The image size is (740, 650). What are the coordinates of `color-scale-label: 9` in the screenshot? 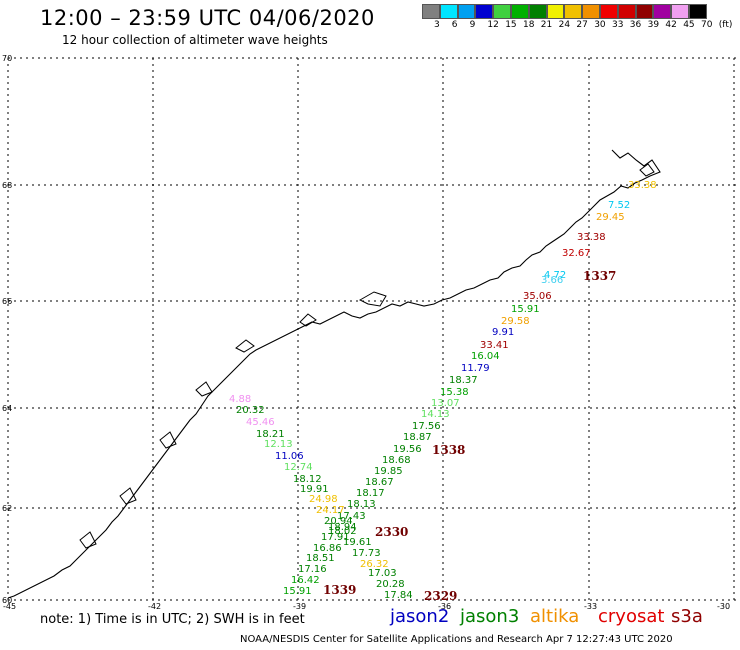 It's located at (472, 25).